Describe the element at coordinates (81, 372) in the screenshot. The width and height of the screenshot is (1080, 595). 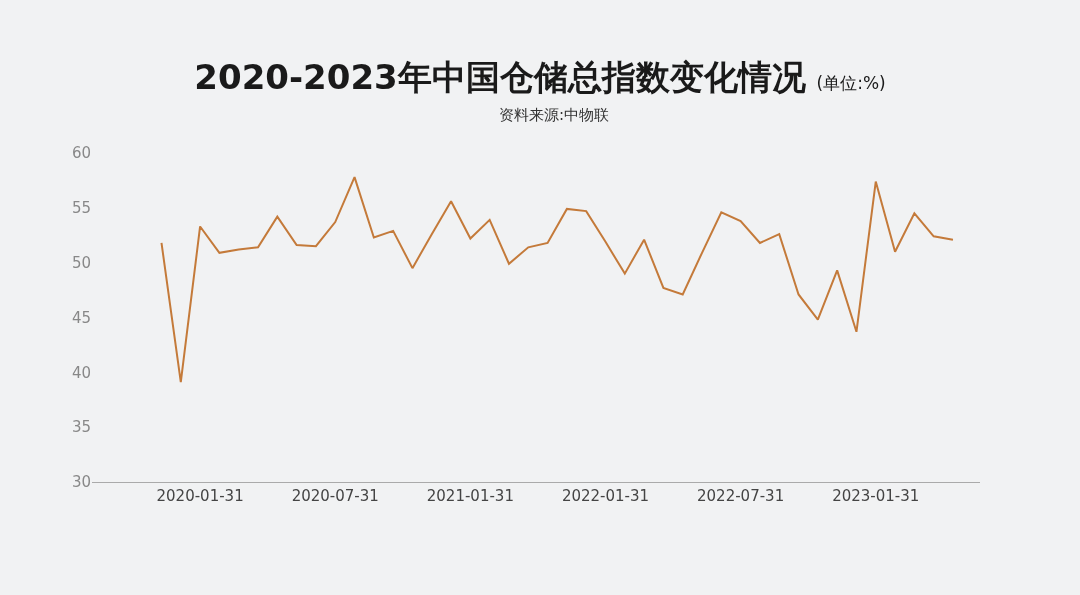
I see `y-tick-label: 40` at that location.